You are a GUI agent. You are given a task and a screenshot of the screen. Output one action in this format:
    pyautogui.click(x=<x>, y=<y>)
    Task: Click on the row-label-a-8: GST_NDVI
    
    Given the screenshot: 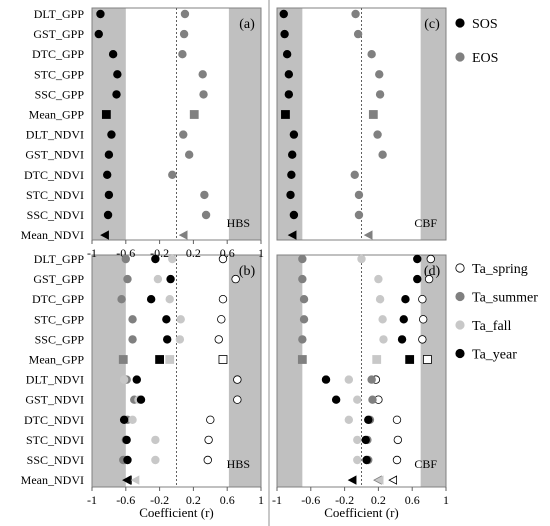 What is the action you would take?
    pyautogui.click(x=54, y=155)
    